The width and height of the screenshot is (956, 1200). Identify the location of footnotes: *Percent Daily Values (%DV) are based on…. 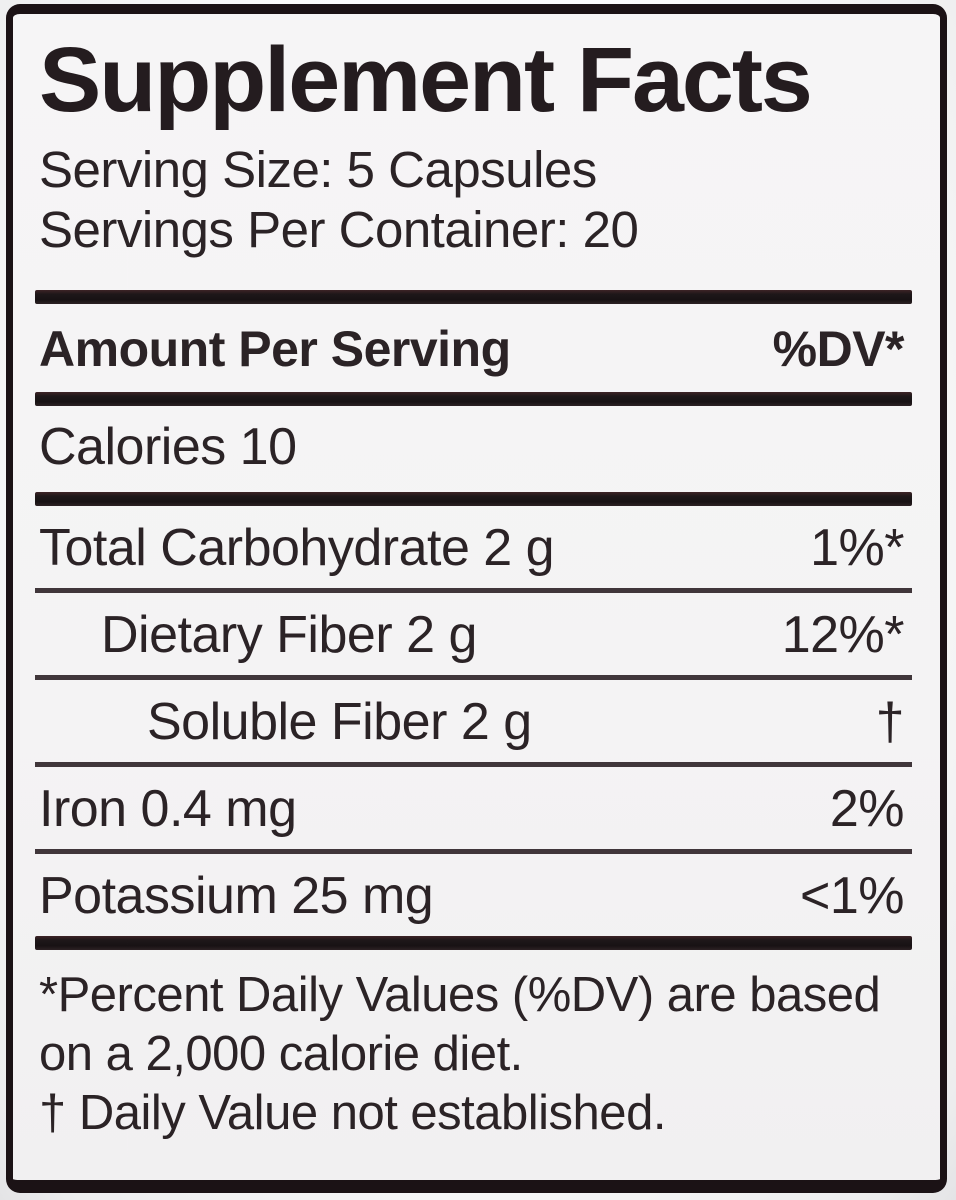
(474, 1054).